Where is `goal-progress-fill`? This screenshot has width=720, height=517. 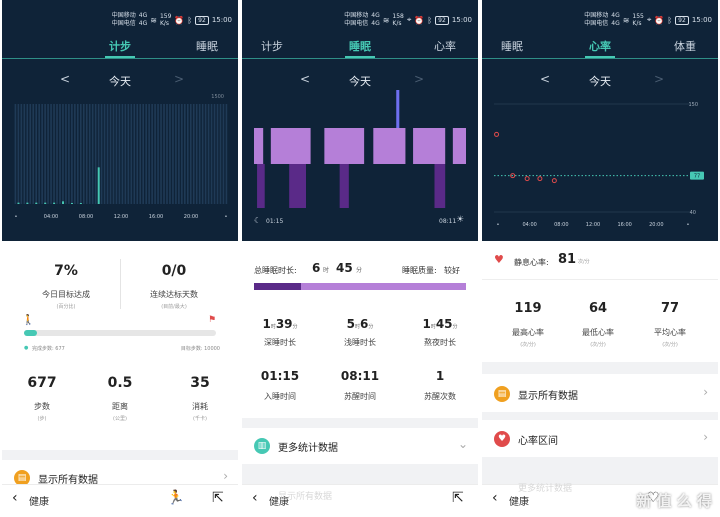 goal-progress-fill is located at coordinates (31, 333).